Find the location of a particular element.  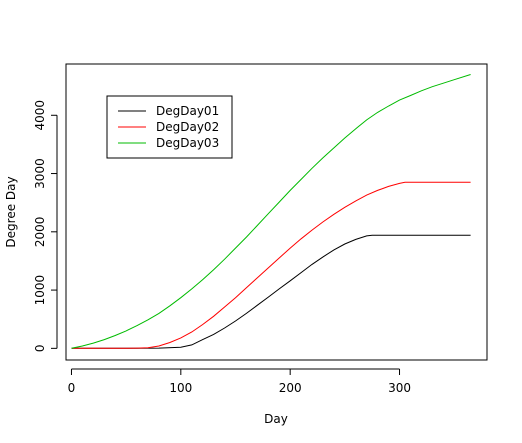

y-axis-label: Degree Day is located at coordinates (11, 211).